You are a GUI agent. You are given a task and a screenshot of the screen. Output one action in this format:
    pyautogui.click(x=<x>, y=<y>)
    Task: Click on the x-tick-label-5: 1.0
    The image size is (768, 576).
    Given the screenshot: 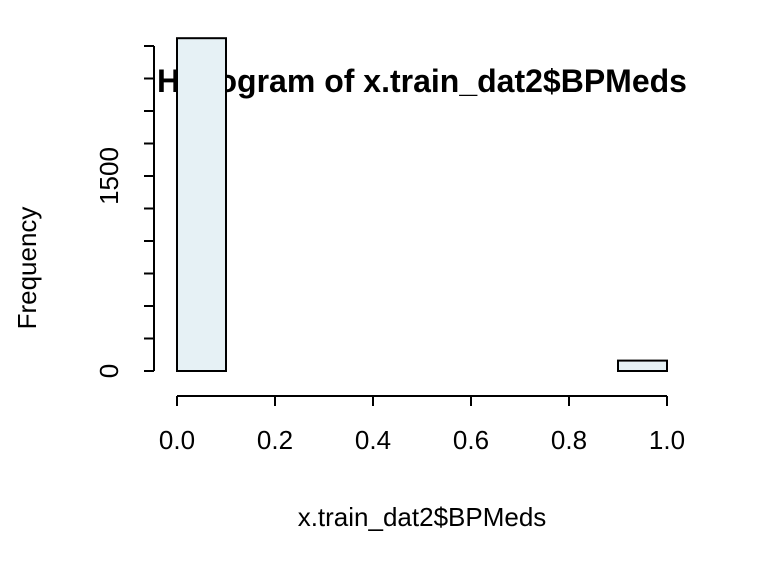 What is the action you would take?
    pyautogui.click(x=667, y=440)
    